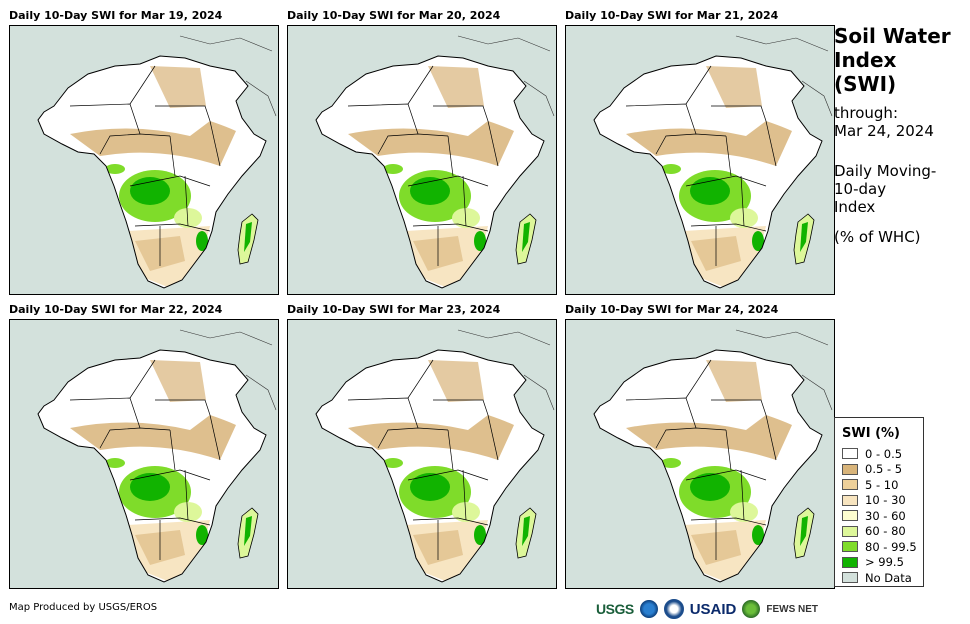 This screenshot has width=970, height=624. What do you see at coordinates (866, 113) in the screenshot?
I see `through-label: through:` at bounding box center [866, 113].